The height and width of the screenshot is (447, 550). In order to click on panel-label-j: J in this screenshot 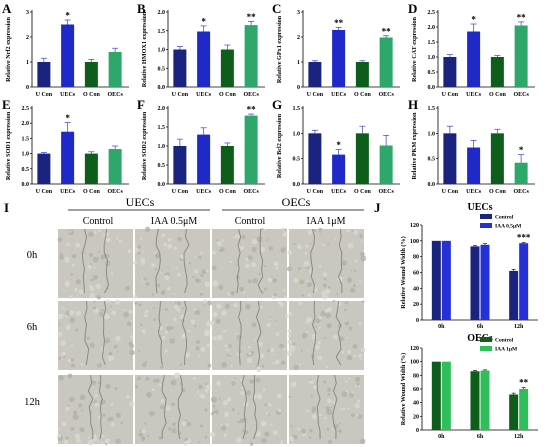, I will do `click(377, 207)`.